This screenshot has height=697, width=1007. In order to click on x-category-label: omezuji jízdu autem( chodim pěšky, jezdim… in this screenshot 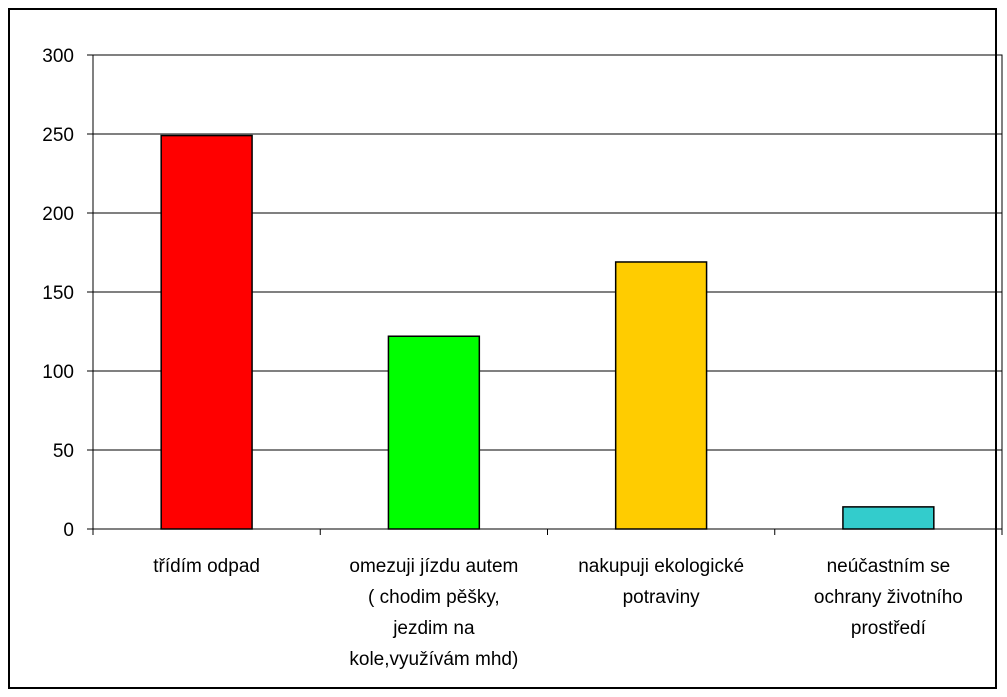, I will do `click(433, 613)`.